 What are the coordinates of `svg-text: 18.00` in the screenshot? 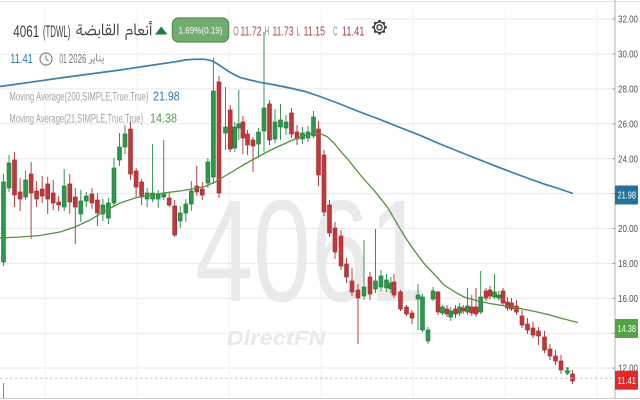 It's located at (628, 264).